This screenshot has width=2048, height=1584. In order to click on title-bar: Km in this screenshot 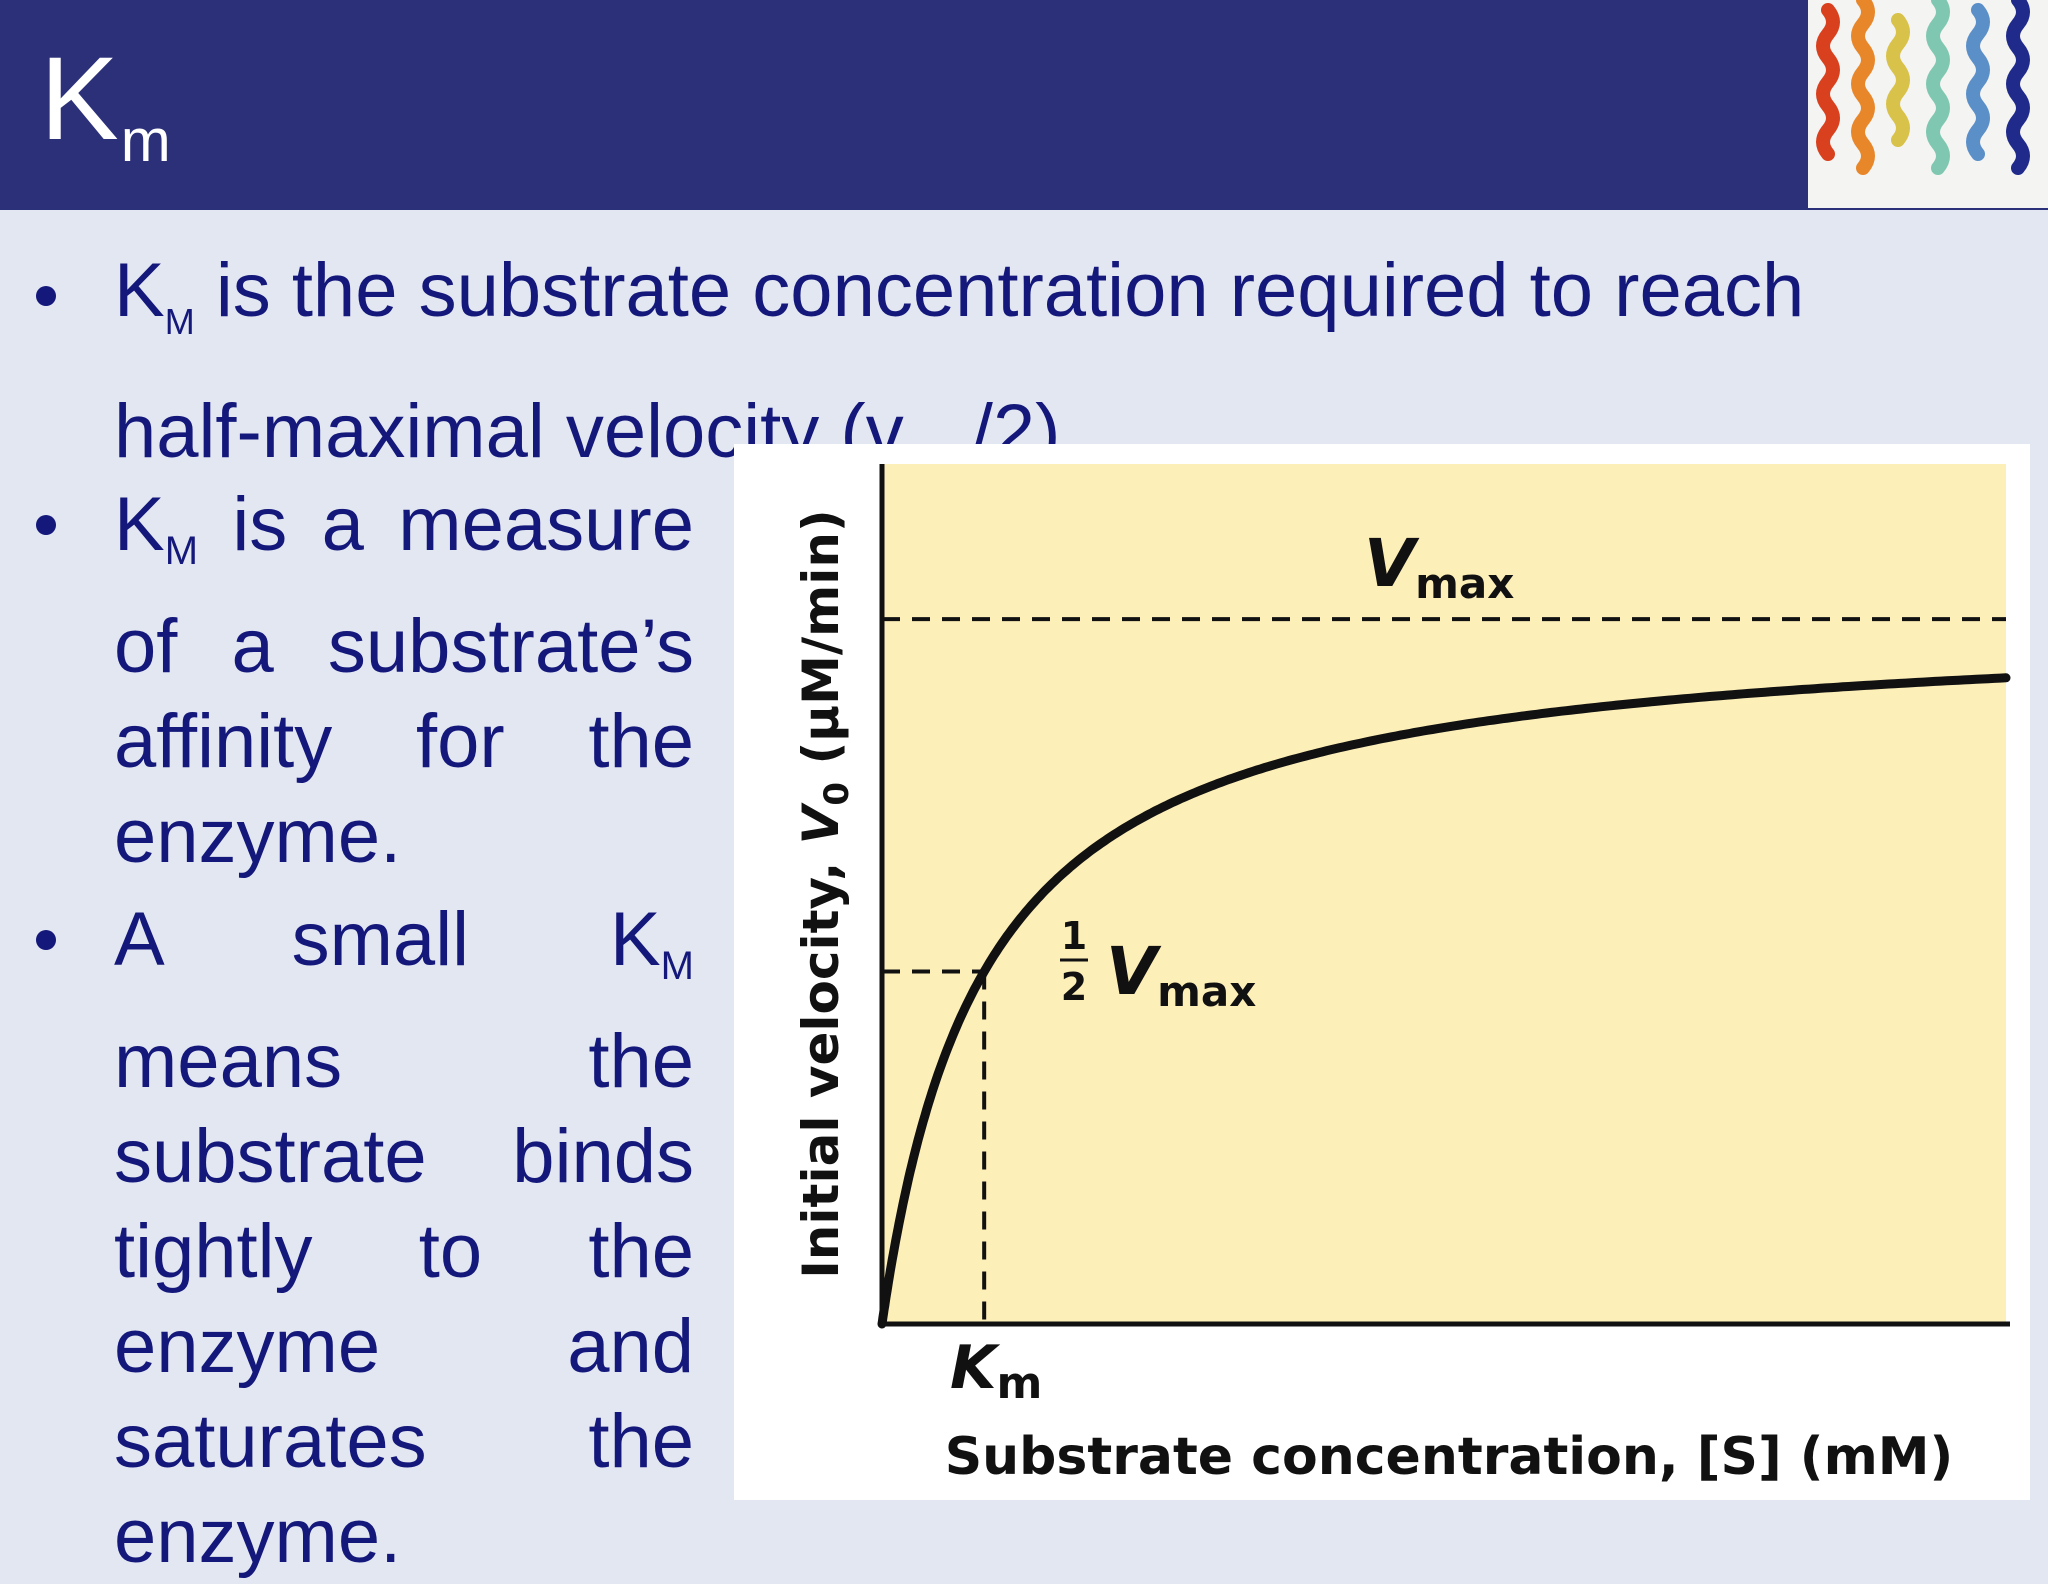, I will do `click(1024, 105)`.